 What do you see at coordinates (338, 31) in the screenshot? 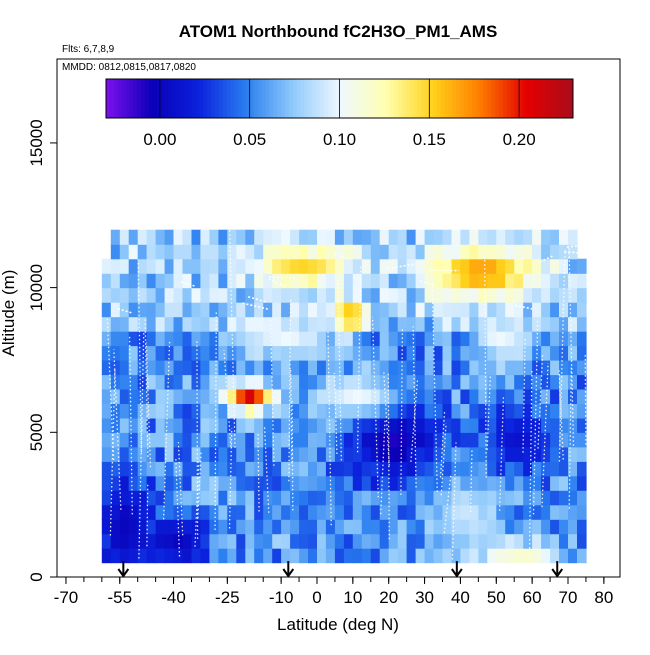
I see `chart-title: ATOM1 Northbound fC2H3O_PM1_AMS` at bounding box center [338, 31].